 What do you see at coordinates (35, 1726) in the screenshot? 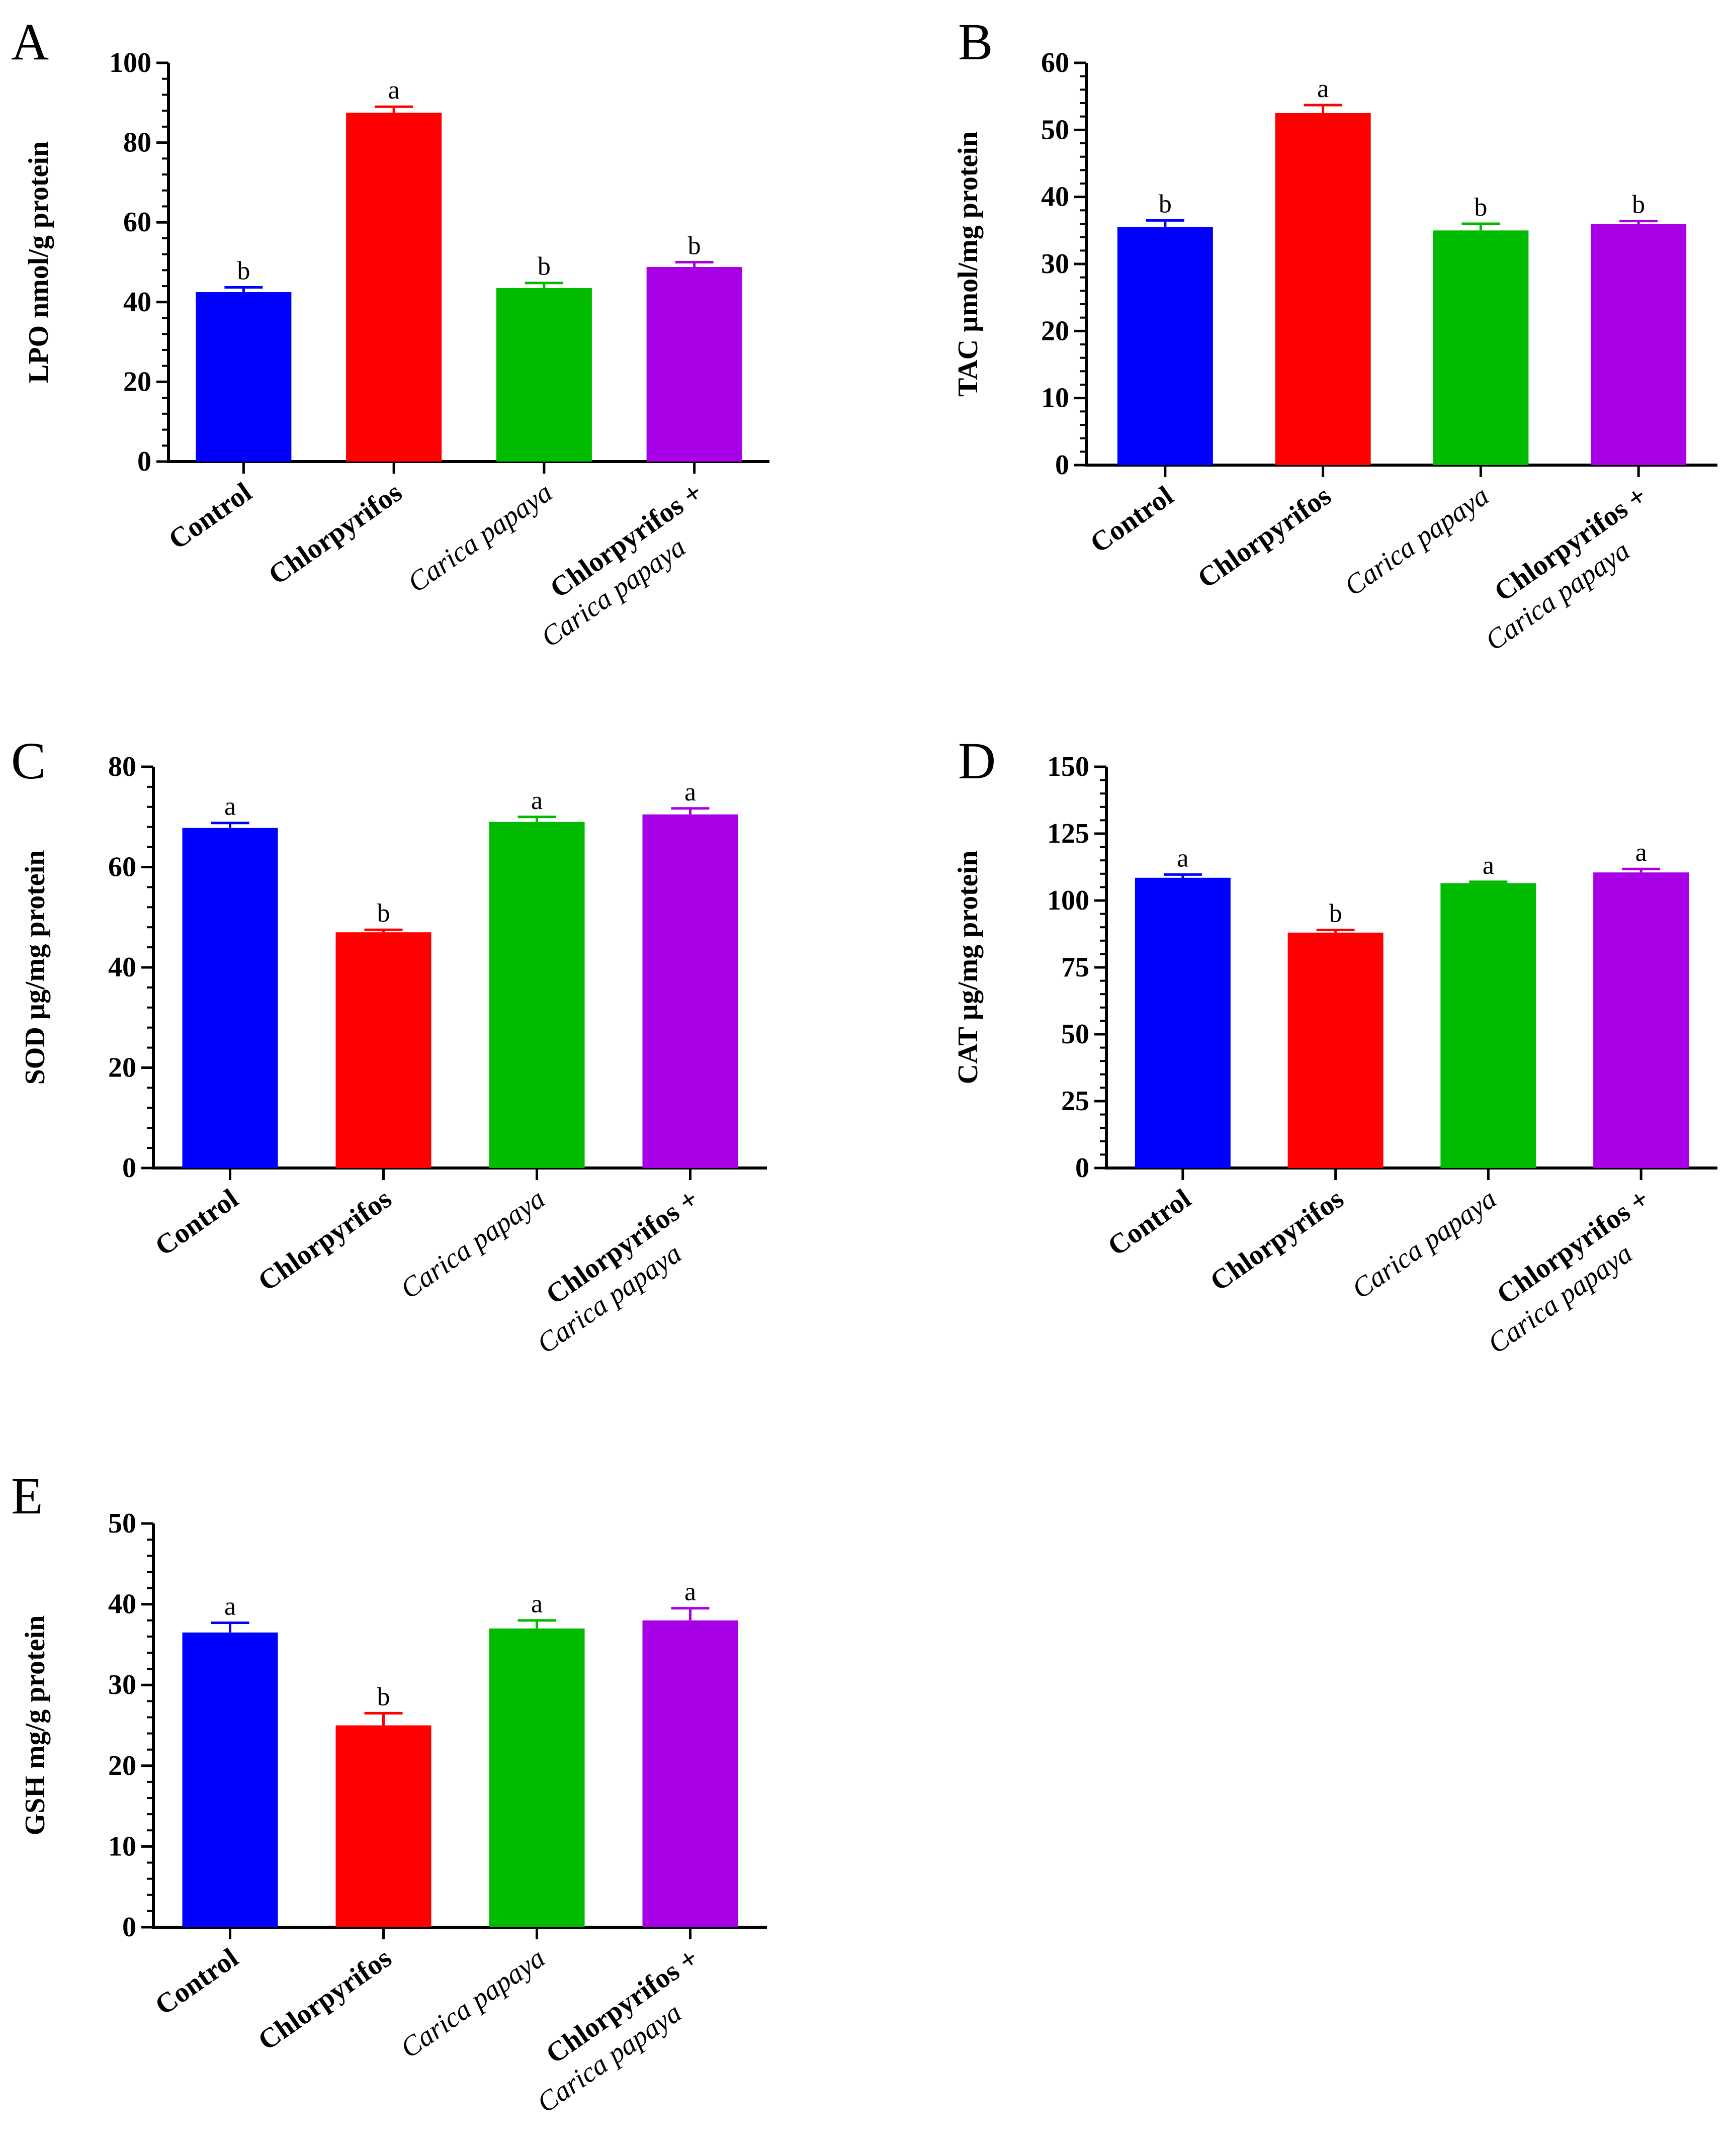
I see `y-axis-title-e: GSH mg/g protein` at bounding box center [35, 1726].